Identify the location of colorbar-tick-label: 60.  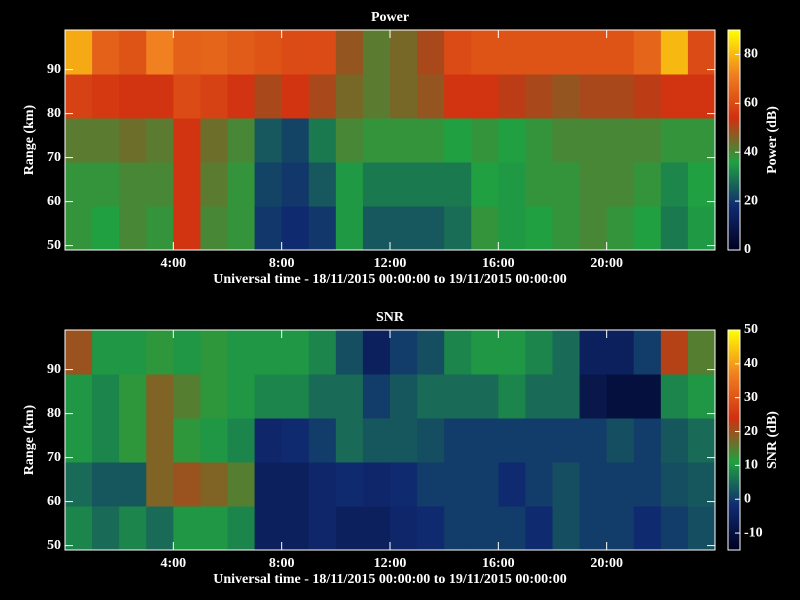
(751, 103).